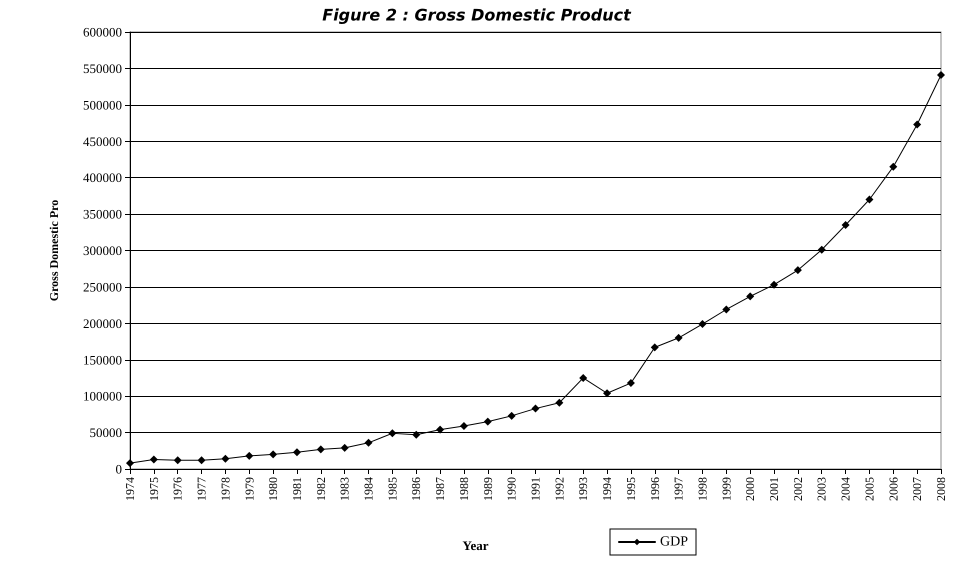  Describe the element at coordinates (475, 545) in the screenshot. I see `x-axis-title: Year` at that location.